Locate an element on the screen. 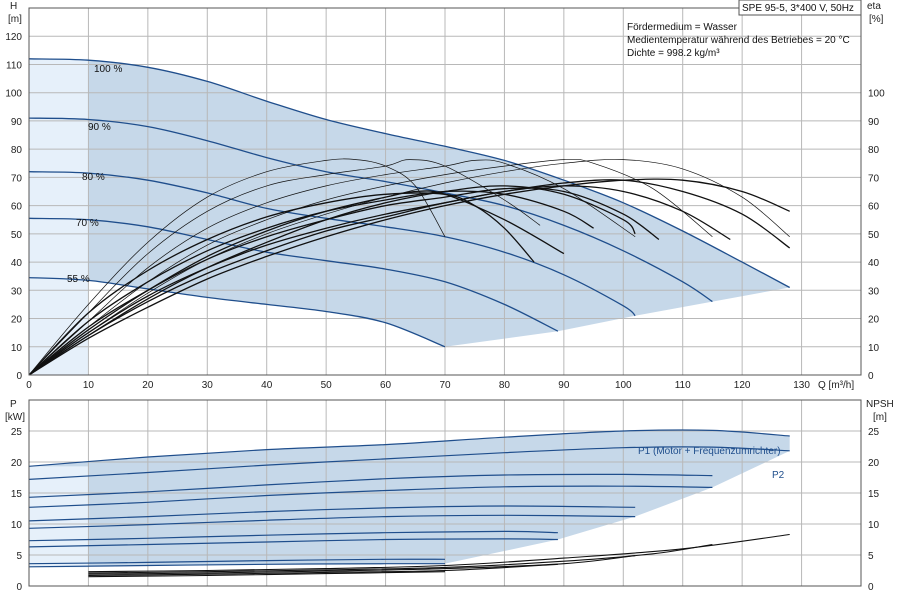  npsh-tick-label: 15 is located at coordinates (874, 494).